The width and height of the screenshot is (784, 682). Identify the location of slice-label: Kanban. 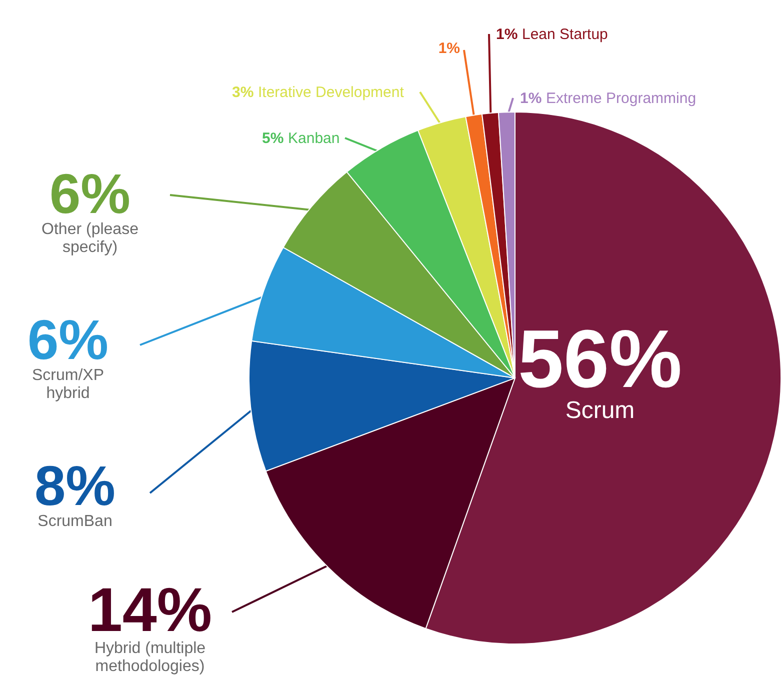
(314, 138).